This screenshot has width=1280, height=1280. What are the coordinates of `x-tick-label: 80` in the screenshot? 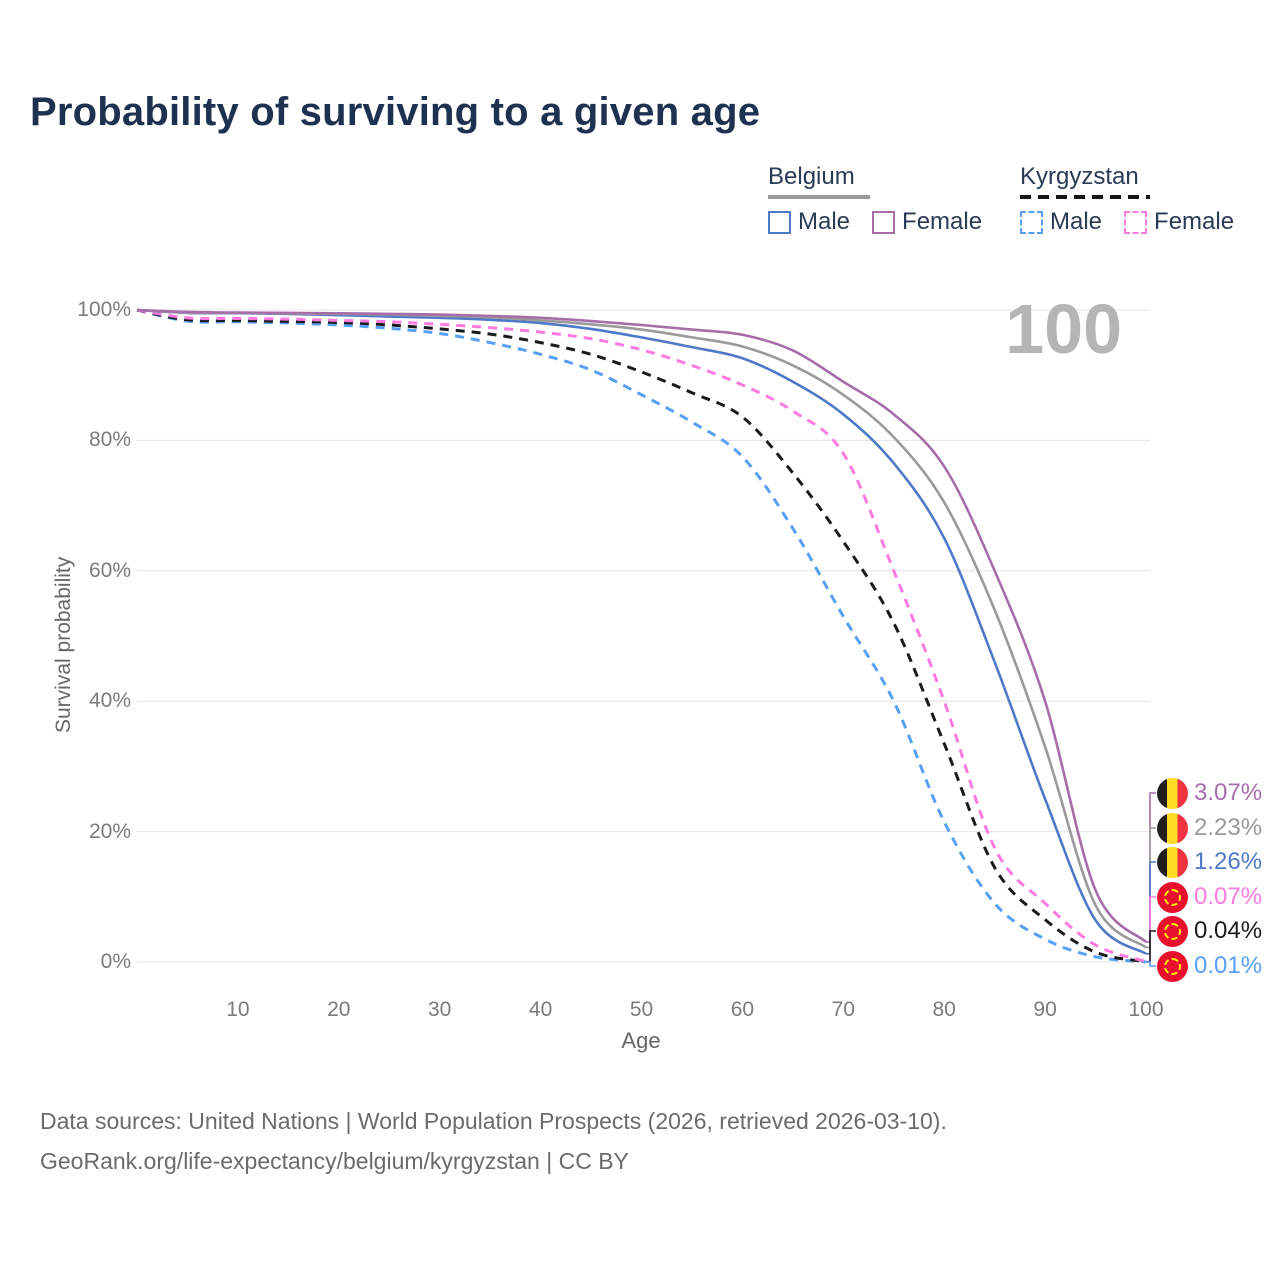 It's located at (944, 1009).